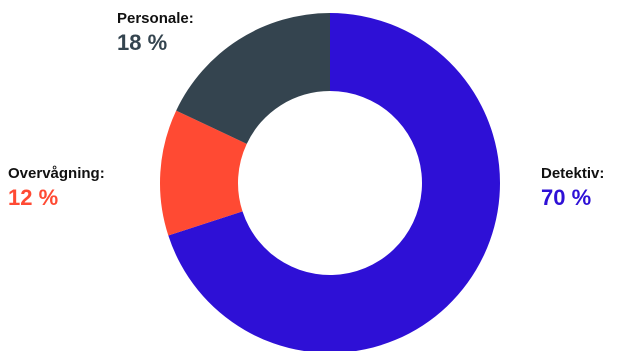 The width and height of the screenshot is (623, 351). I want to click on label-personale: Personale: 18 %, so click(155, 32).